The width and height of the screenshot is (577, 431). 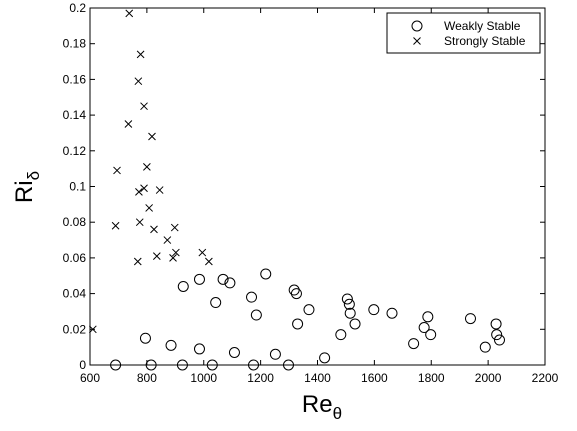 What do you see at coordinates (485, 41) in the screenshot?
I see `legend-label: Strongly Stable` at bounding box center [485, 41].